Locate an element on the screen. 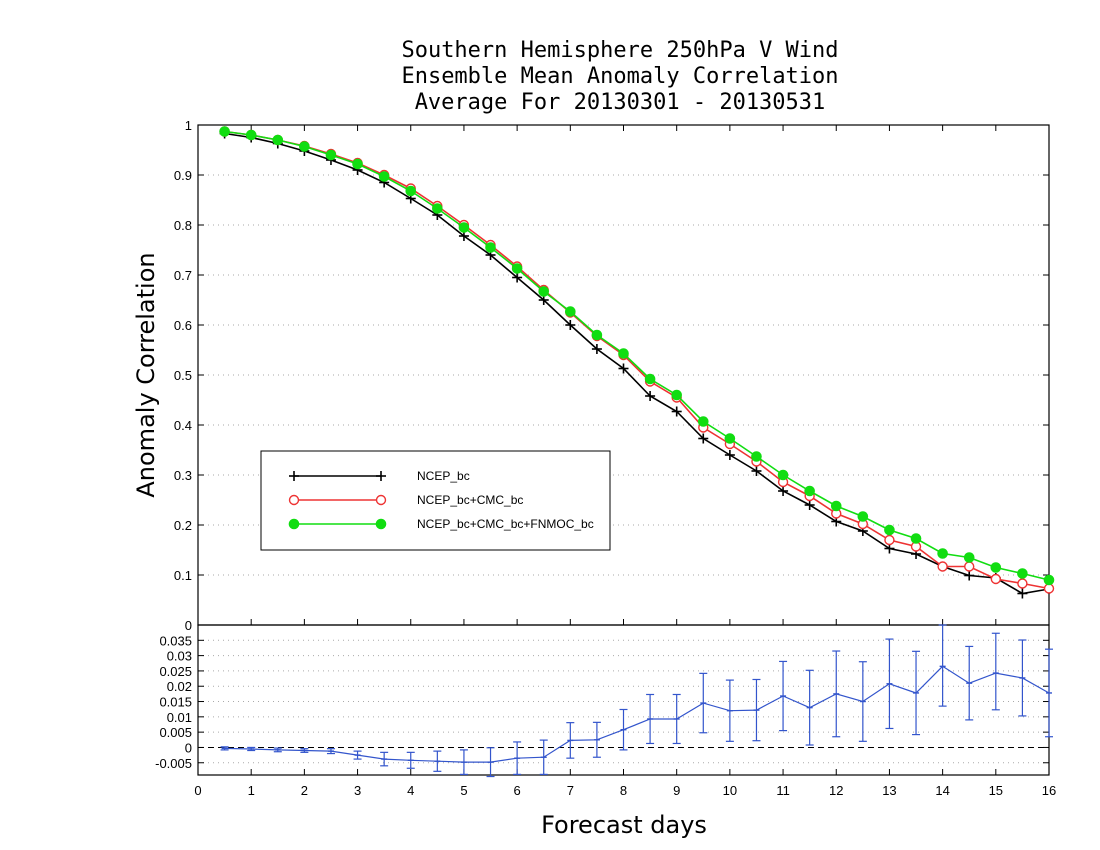 This screenshot has height=850, width=1100. y-tick-label: 0 is located at coordinates (188, 747).